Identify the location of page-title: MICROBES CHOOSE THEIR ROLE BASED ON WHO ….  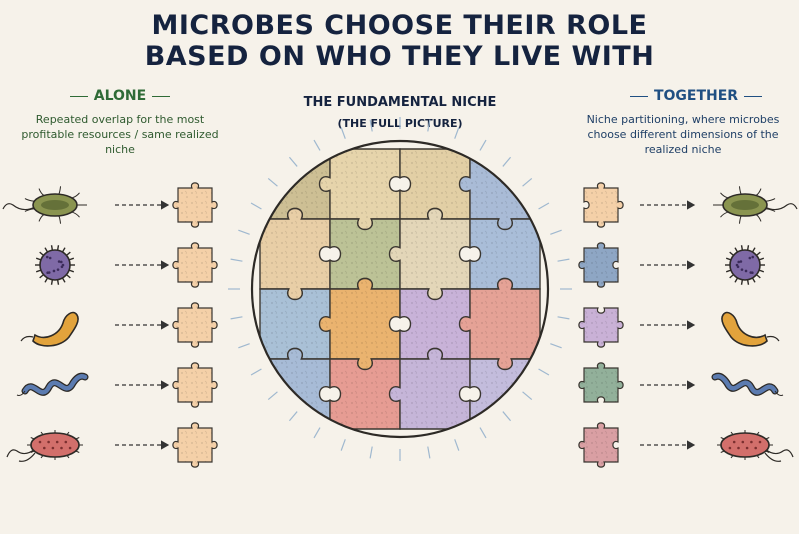
(399, 41).